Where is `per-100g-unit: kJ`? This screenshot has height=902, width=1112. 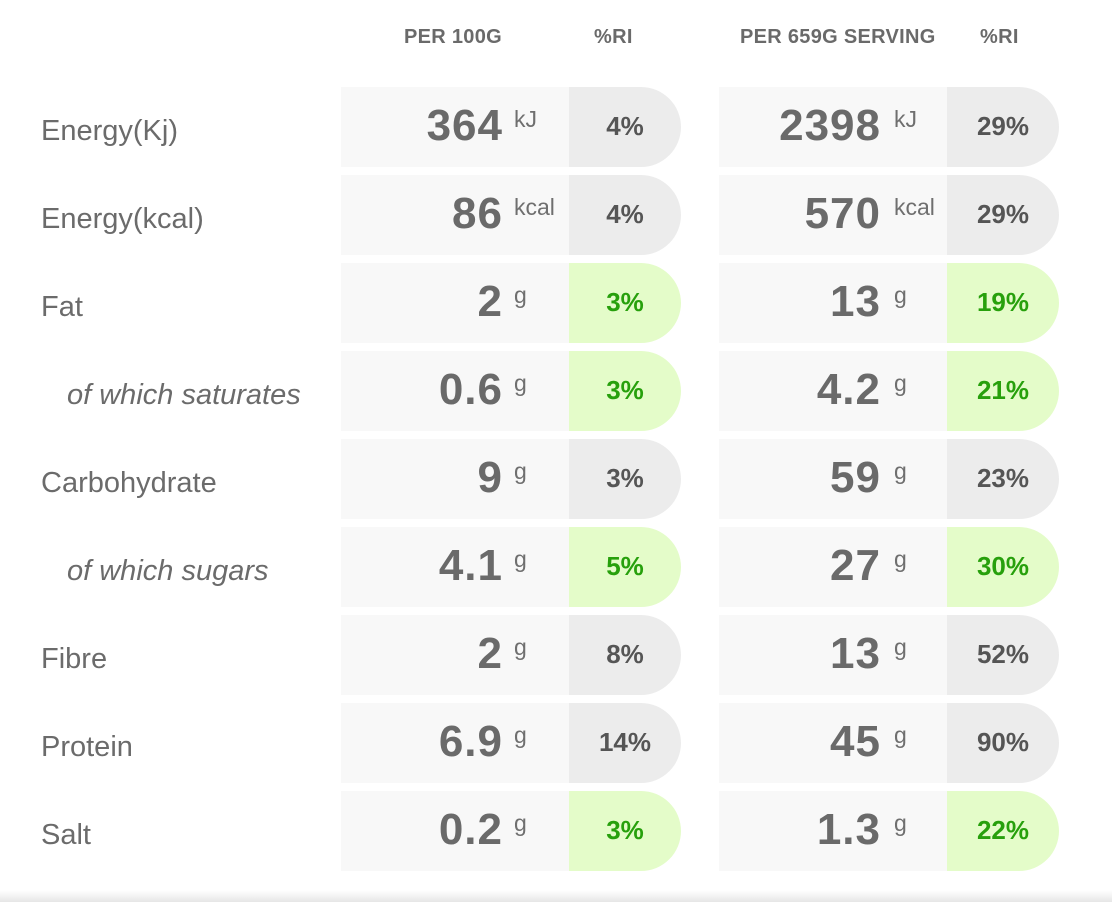 per-100g-unit: kJ is located at coordinates (525, 119).